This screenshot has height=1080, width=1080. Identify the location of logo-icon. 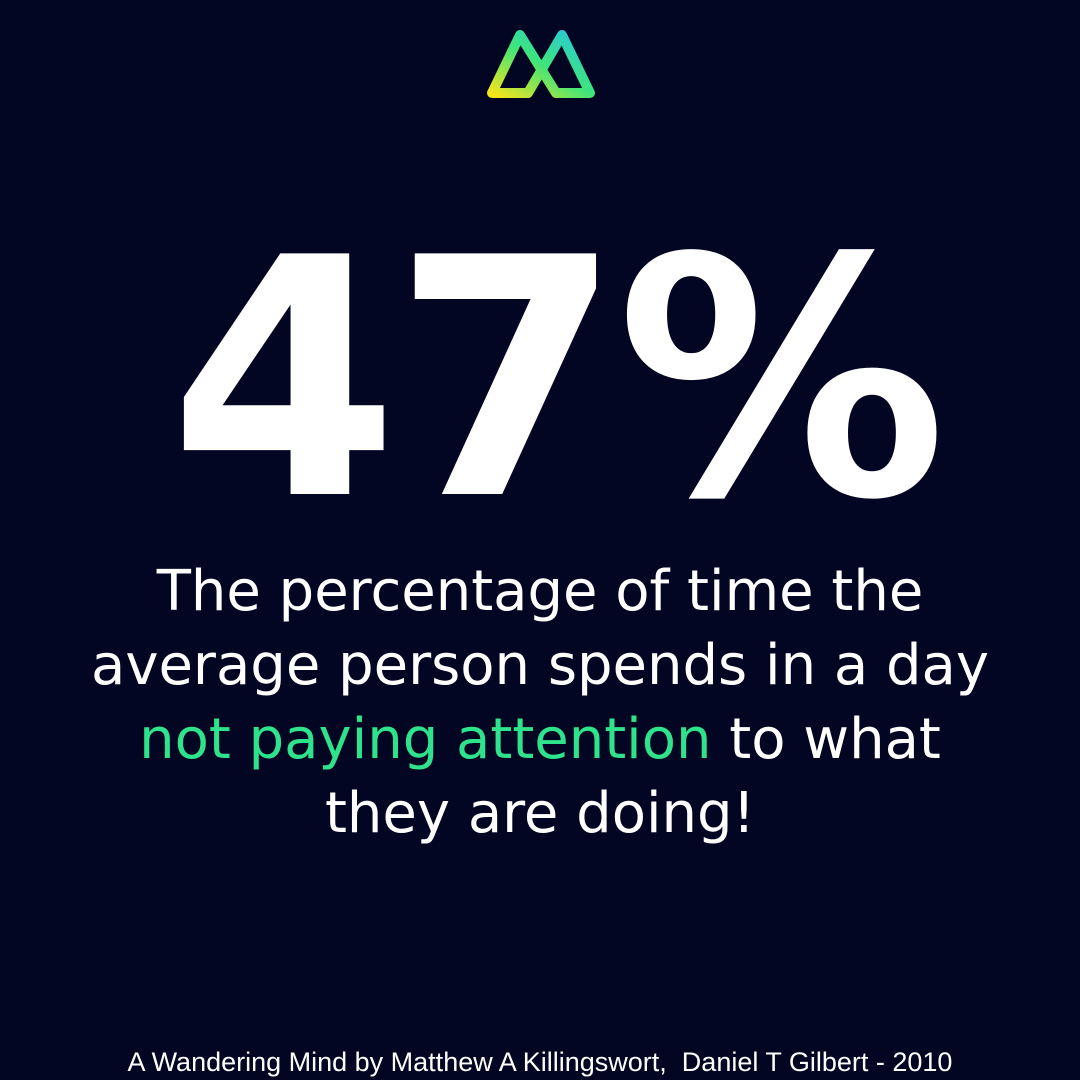
(541, 64).